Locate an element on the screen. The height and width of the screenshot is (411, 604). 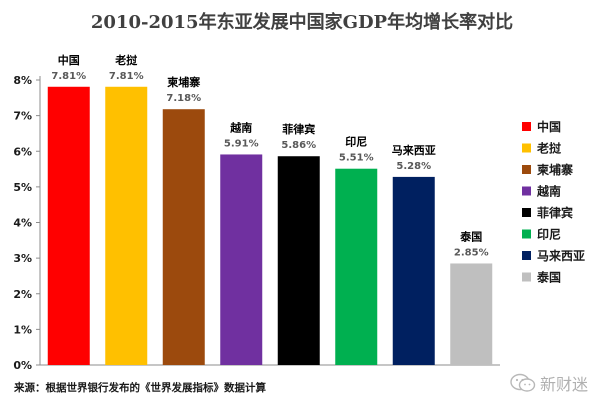
legend-label: 柬埔寨 is located at coordinates (554, 169).